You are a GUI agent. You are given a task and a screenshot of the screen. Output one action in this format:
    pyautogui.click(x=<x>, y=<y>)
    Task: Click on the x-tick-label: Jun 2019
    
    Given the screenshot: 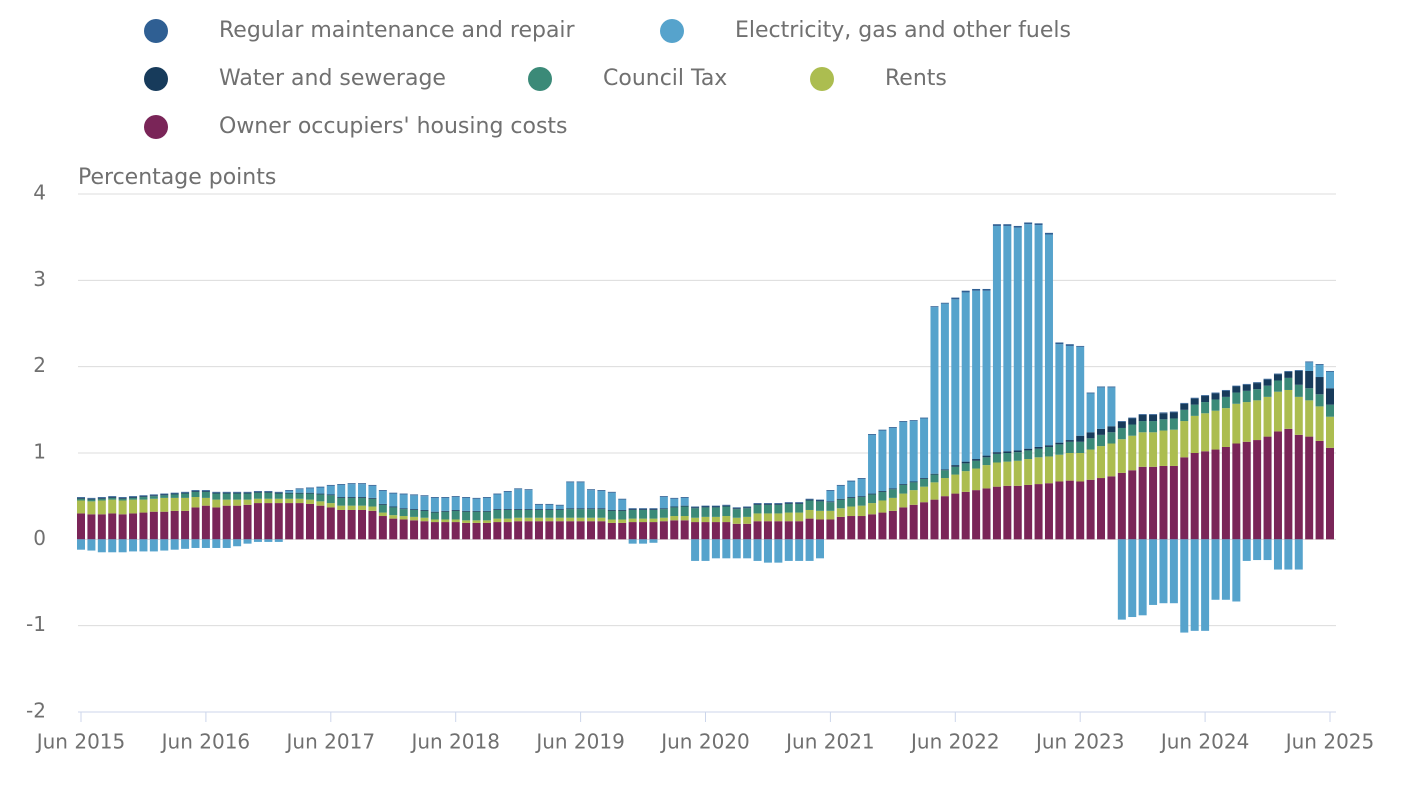 What is the action you would take?
    pyautogui.click(x=579, y=742)
    